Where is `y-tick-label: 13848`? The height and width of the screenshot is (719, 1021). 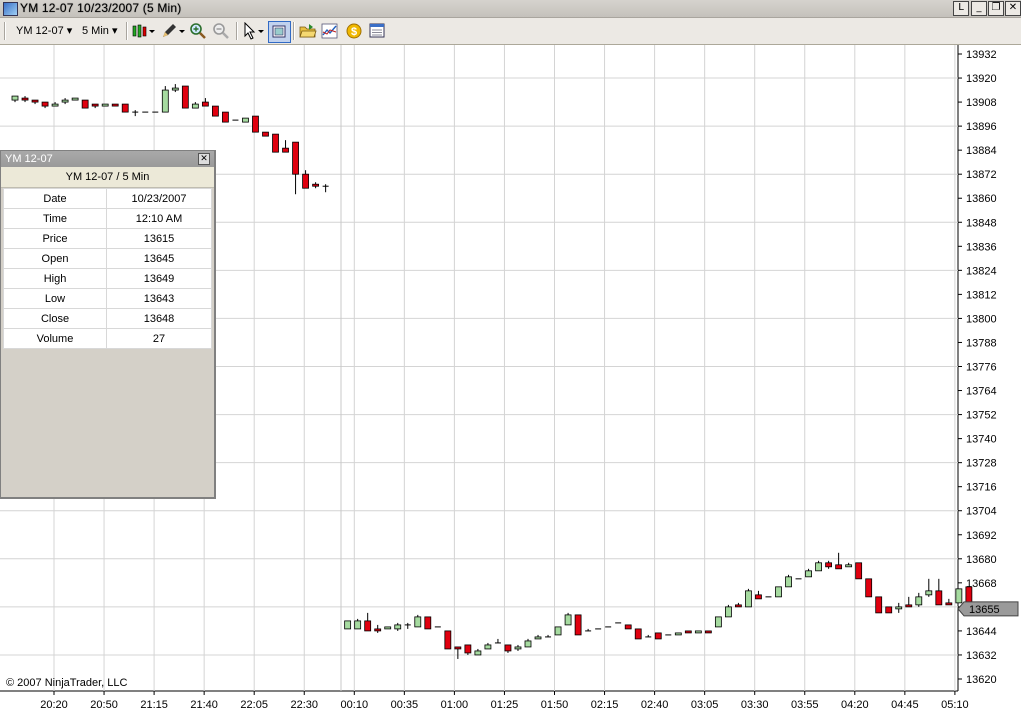
y-tick-label: 13848 is located at coordinates (981, 223).